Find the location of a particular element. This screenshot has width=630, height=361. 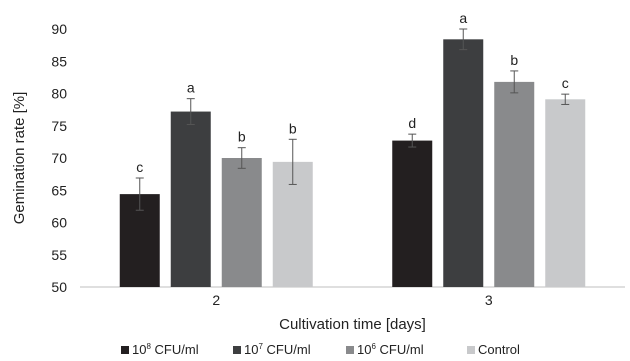

y-tick-label: 85 is located at coordinates (59, 61).